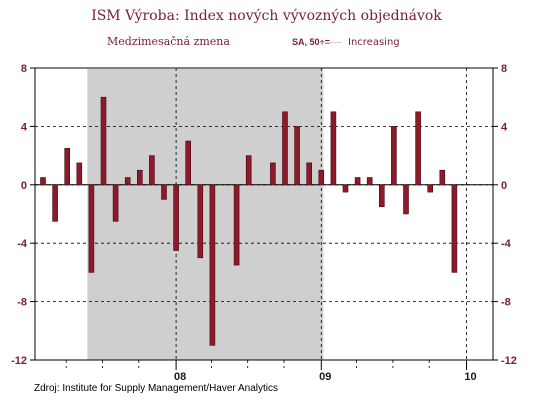 Image resolution: width=533 pixels, height=402 pixels. I want to click on y-tick-label-right: 0, so click(504, 186).